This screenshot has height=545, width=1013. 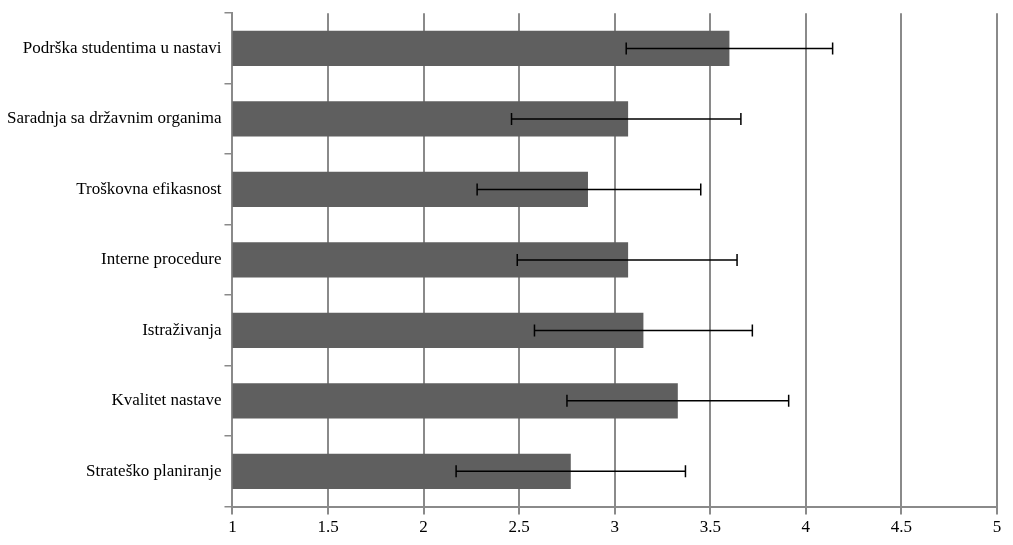 I want to click on x-tick-label: 4, so click(x=806, y=527).